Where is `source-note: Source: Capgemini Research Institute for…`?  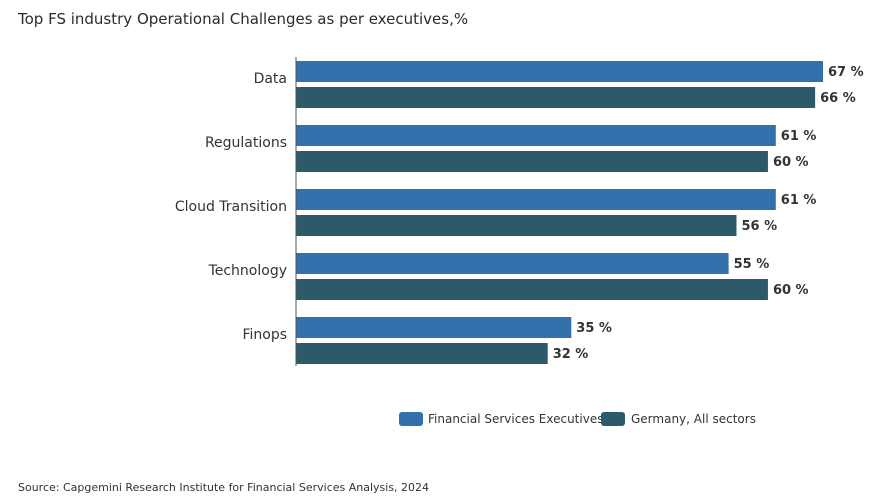 source-note: Source: Capgemini Research Institute for… is located at coordinates (224, 487).